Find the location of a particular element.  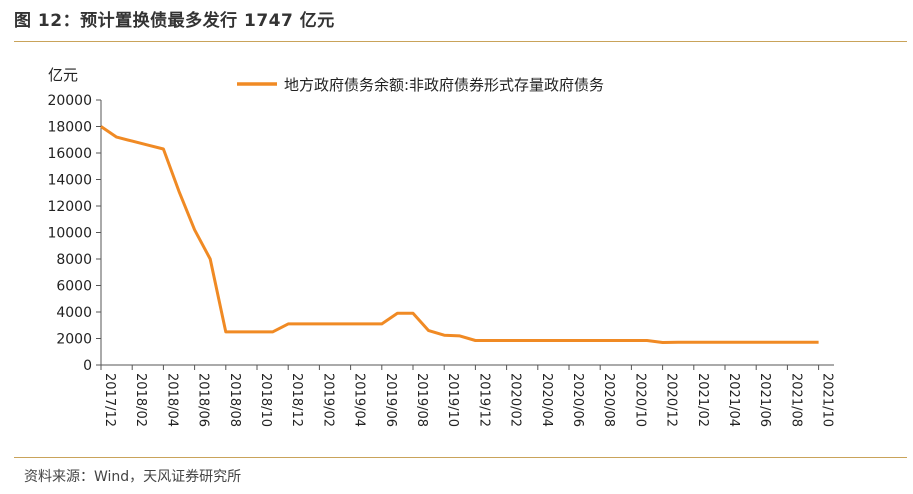

x-tick-label: 2018/08 is located at coordinates (234, 400).